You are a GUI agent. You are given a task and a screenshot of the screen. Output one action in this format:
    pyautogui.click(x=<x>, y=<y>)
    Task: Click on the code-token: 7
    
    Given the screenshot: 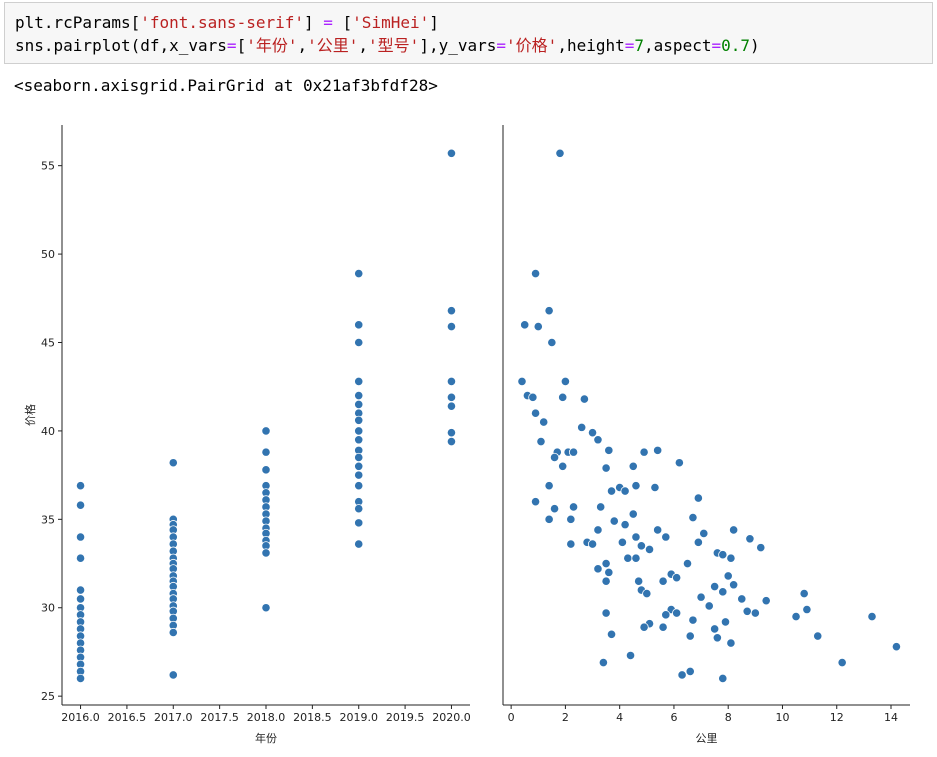 What is the action you would take?
    pyautogui.click(x=639, y=45)
    